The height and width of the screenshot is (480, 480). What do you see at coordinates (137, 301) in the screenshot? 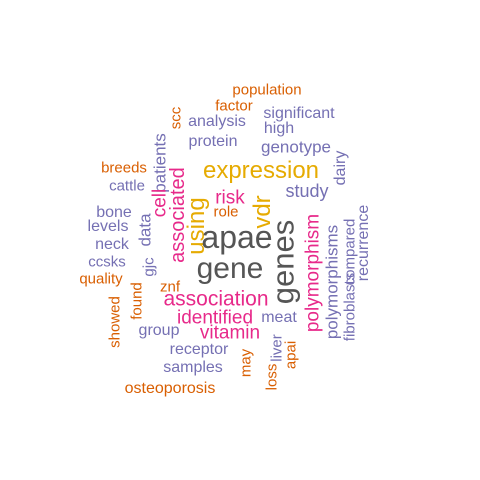
I see `word-found: found` at bounding box center [137, 301].